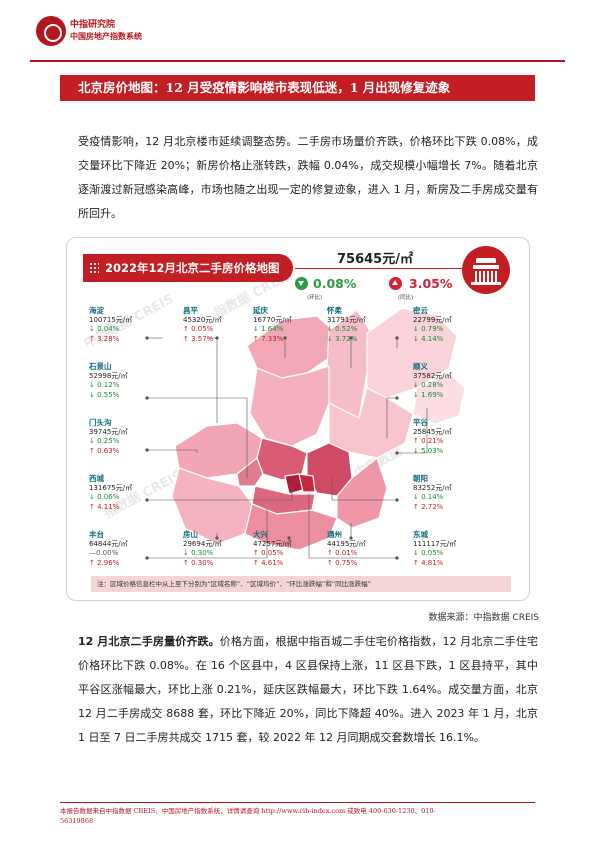 This screenshot has width=595, height=842. Describe the element at coordinates (334, 310) in the screenshot. I see `district-name: 怀柔` at that location.